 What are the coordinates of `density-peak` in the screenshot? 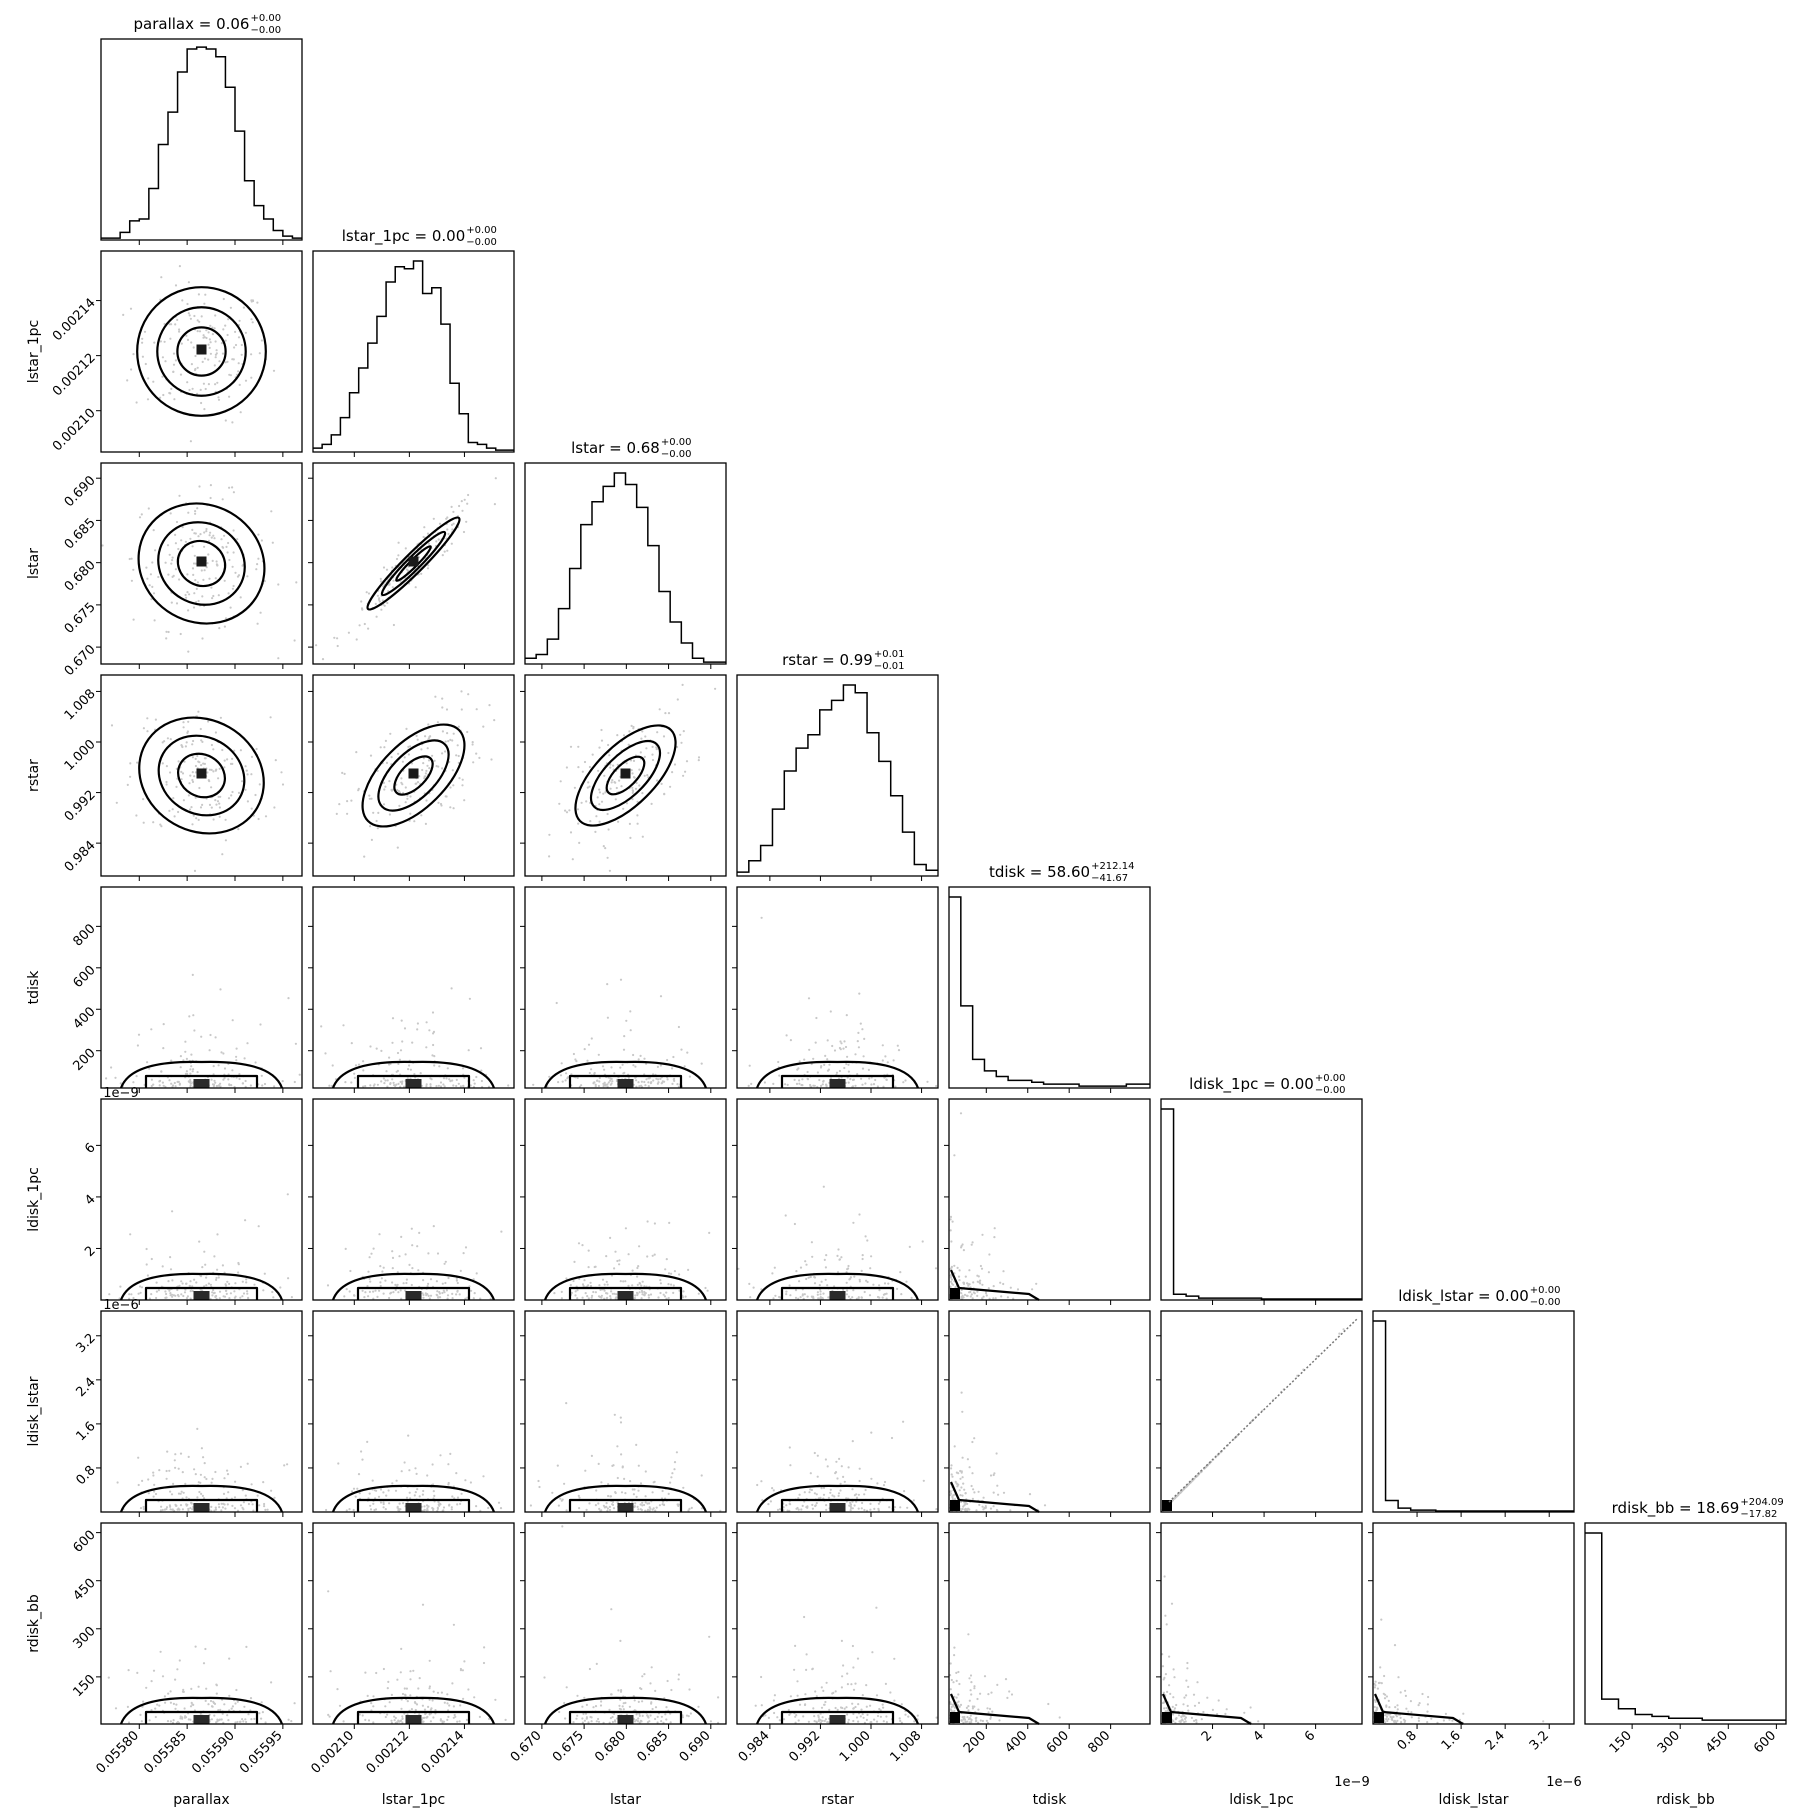 It's located at (201, 1719).